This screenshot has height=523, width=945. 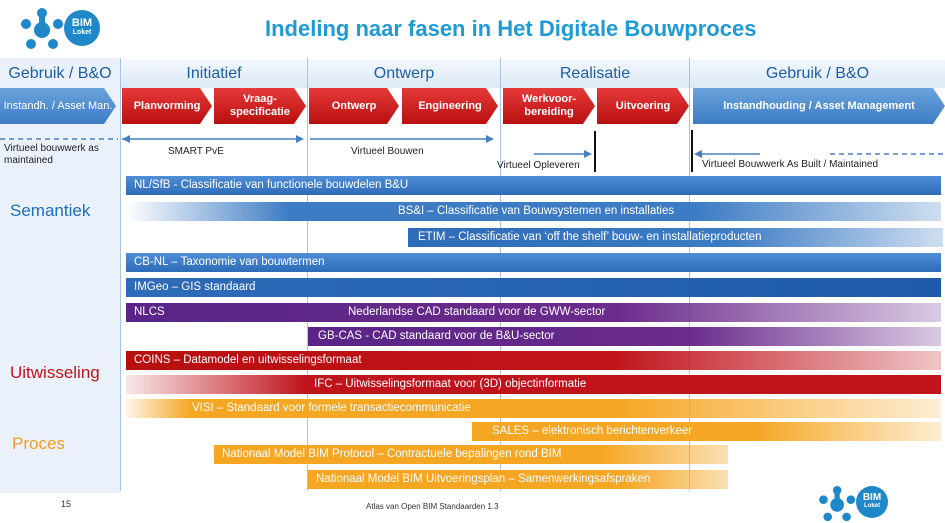 What do you see at coordinates (214, 74) in the screenshot?
I see `phase-header-initiatief: Initiatief` at bounding box center [214, 74].